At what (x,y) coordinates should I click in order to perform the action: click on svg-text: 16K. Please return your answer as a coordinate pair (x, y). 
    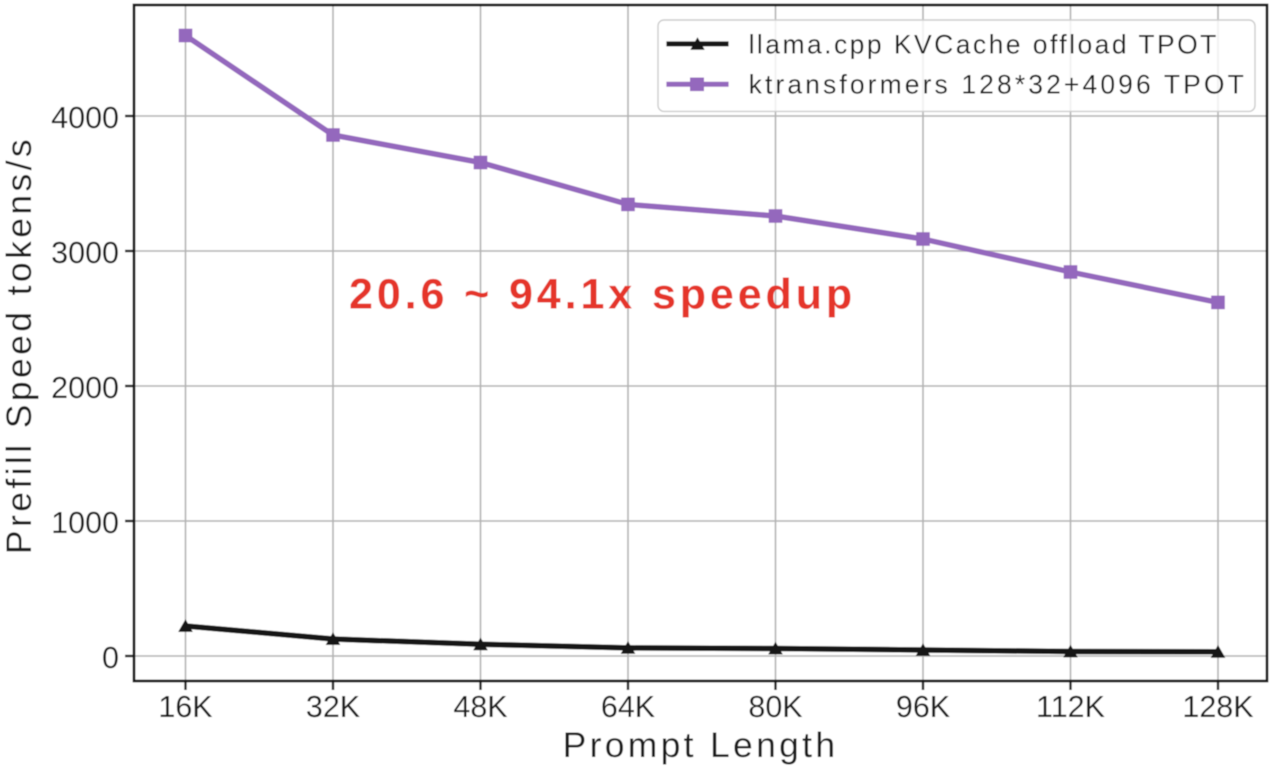
    Looking at the image, I should click on (185, 707).